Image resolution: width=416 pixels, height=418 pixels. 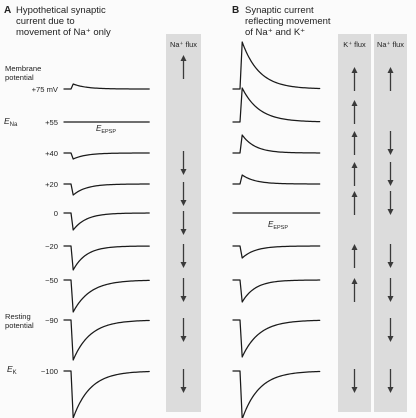 I want to click on panel-b-title-line-3: of Na⁺ and K⁺, so click(x=275, y=32).